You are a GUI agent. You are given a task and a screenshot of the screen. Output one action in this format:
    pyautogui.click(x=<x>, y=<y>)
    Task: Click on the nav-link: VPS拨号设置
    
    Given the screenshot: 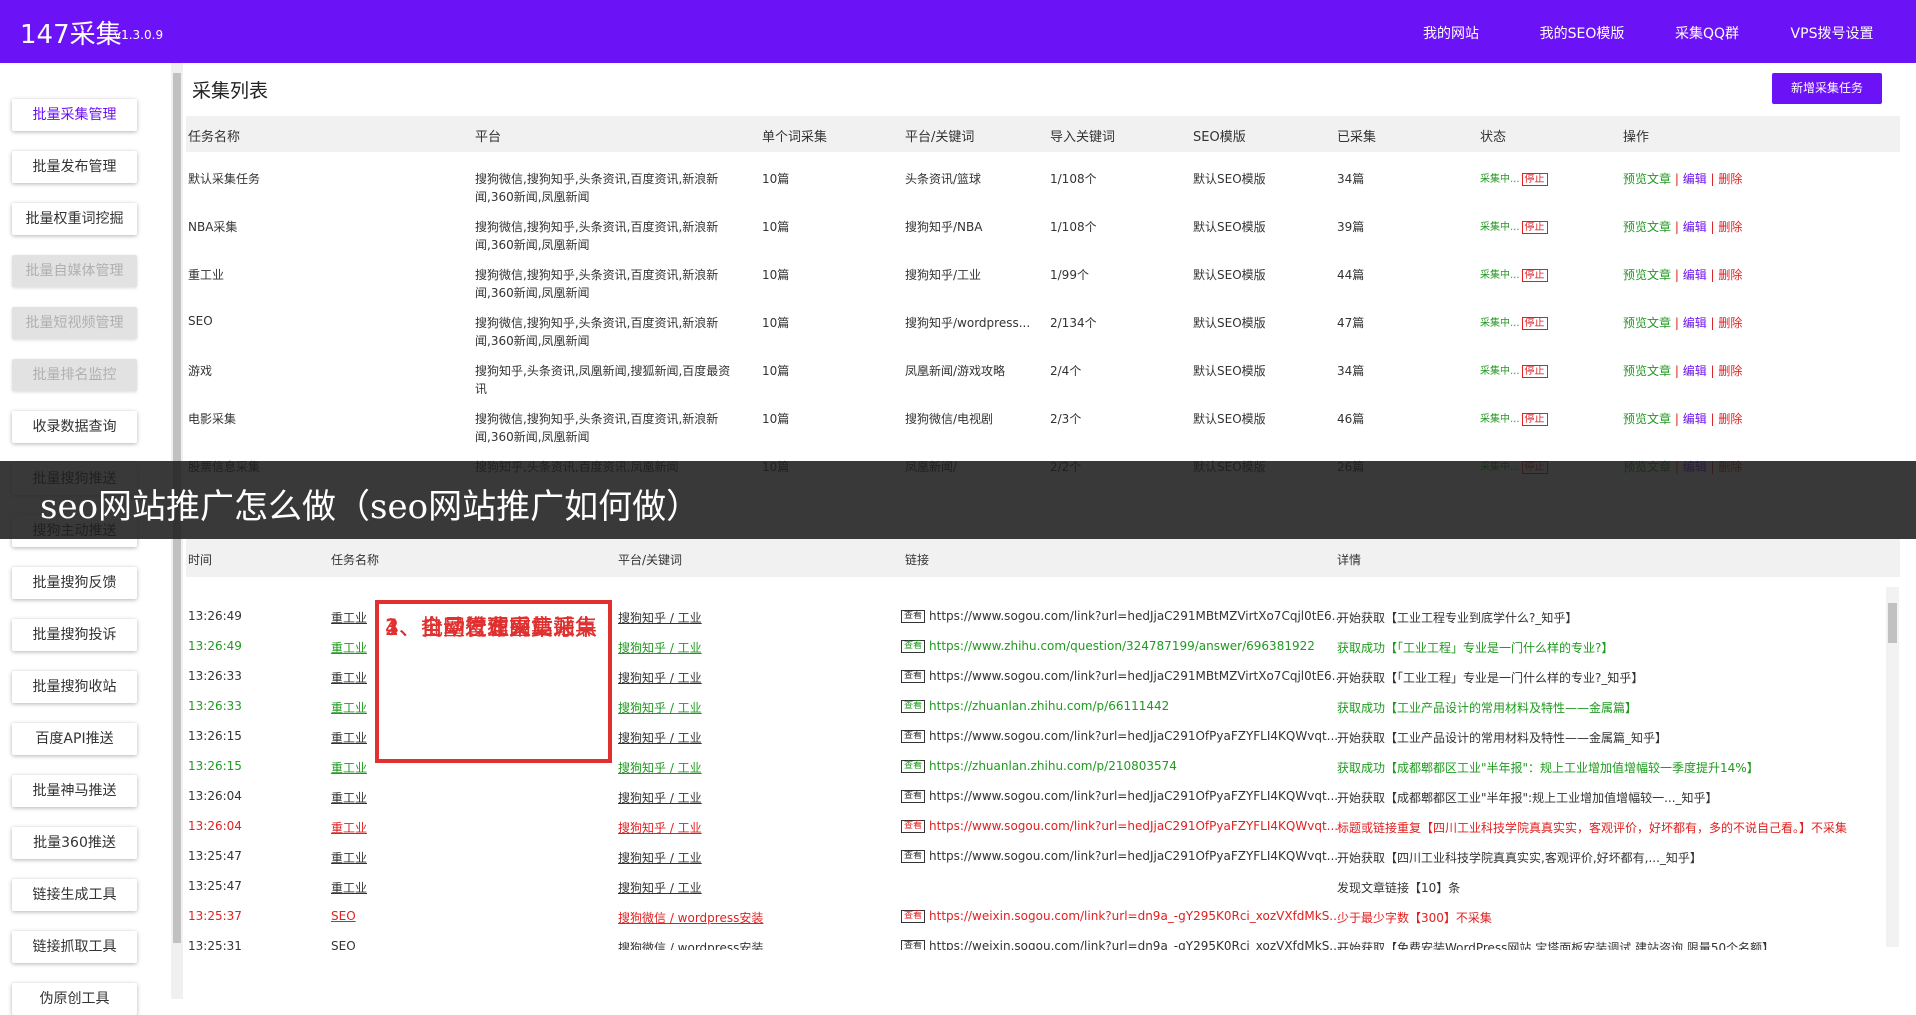 What is the action you would take?
    pyautogui.click(x=1832, y=34)
    